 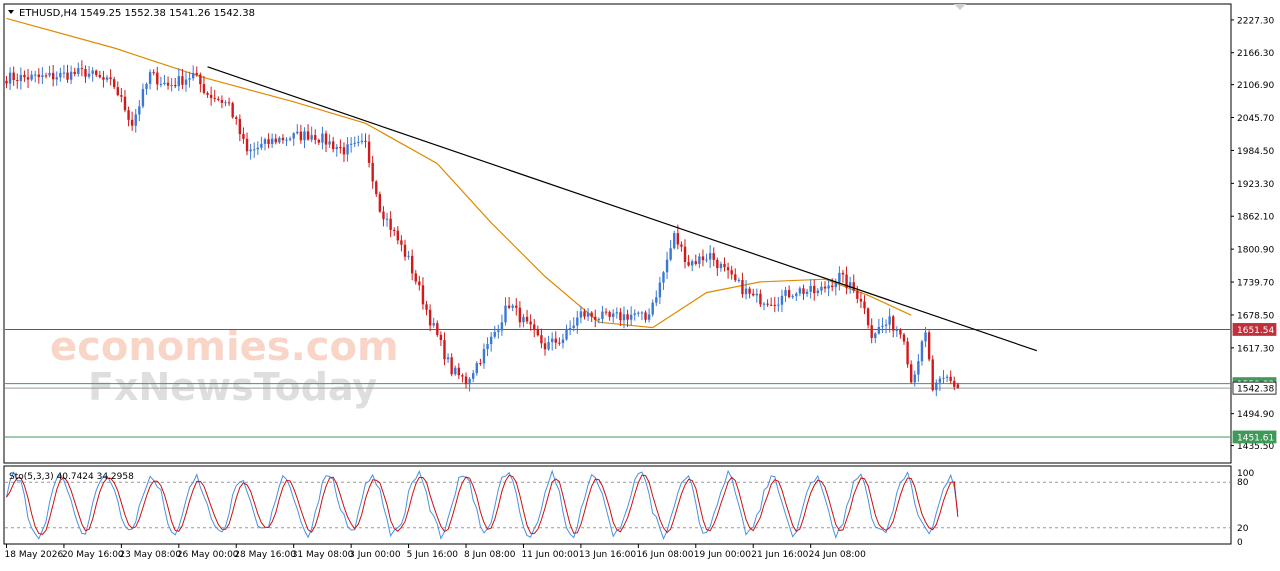 I want to click on stoch-signal-line, so click(x=482, y=504).